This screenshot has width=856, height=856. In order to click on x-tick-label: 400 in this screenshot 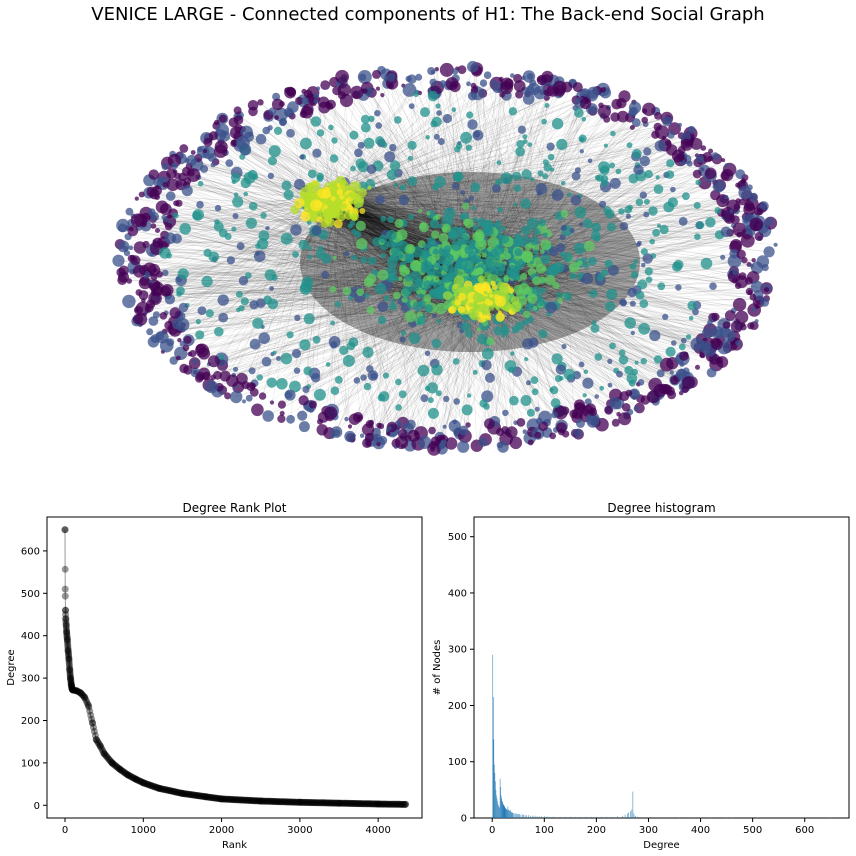, I will do `click(700, 830)`.